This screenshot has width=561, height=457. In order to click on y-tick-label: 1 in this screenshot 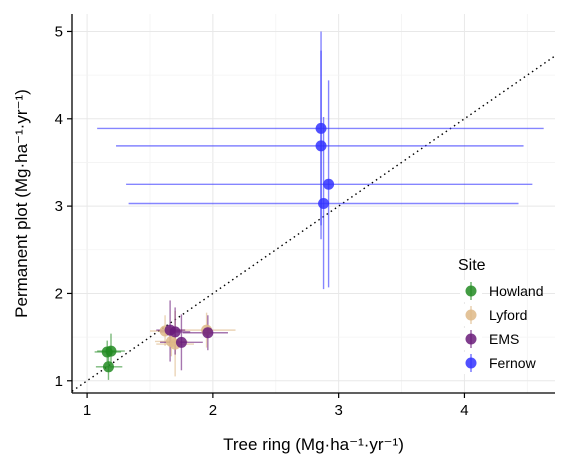, I will do `click(59, 381)`.